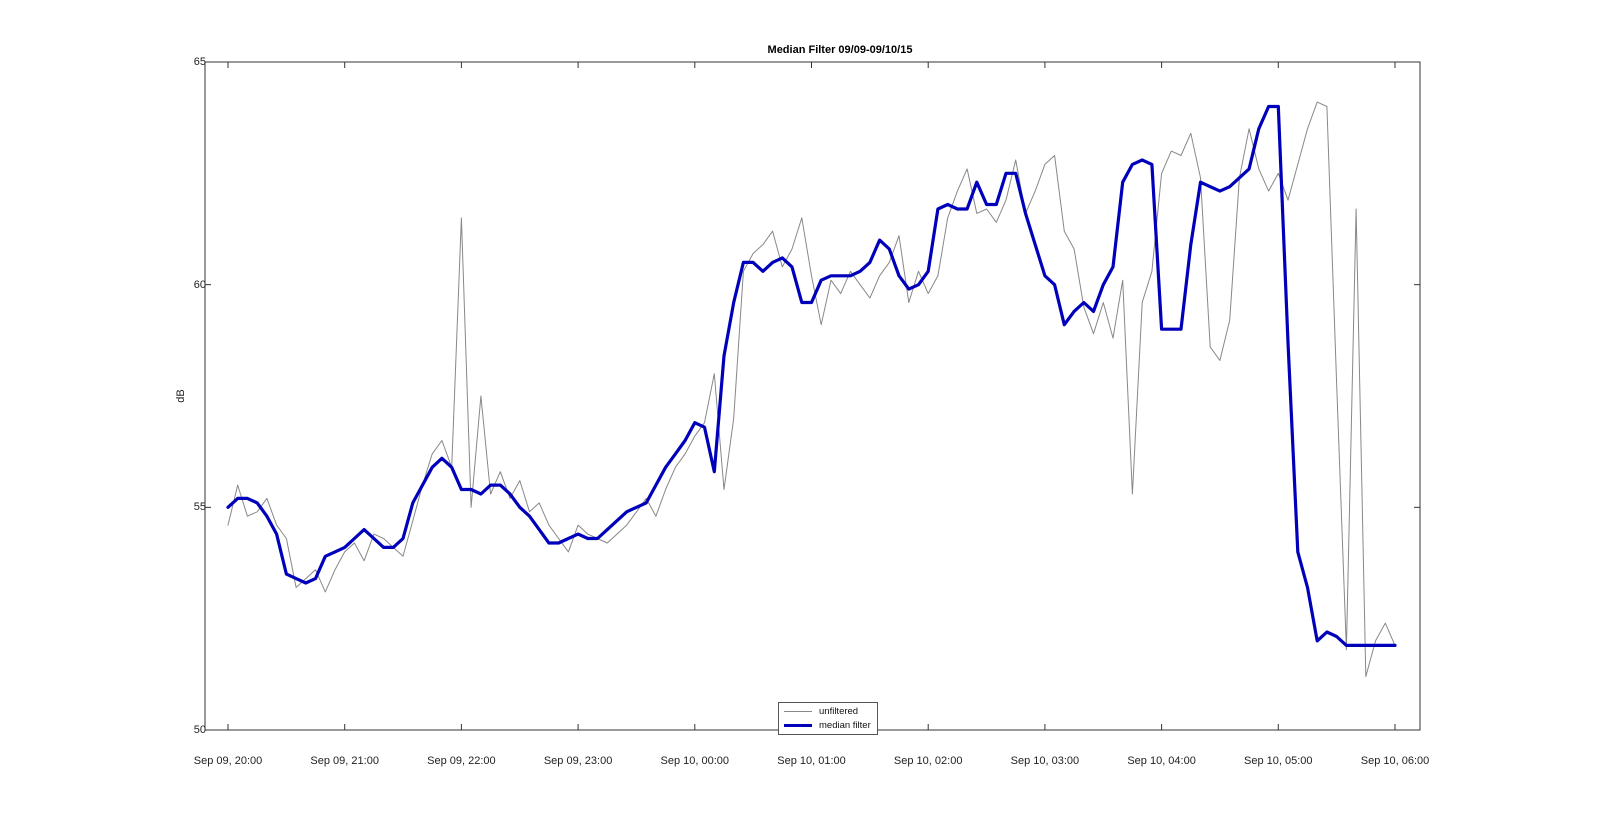  What do you see at coordinates (811, 761) in the screenshot?
I see `x-tick-label: Sep 10, 01:00` at bounding box center [811, 761].